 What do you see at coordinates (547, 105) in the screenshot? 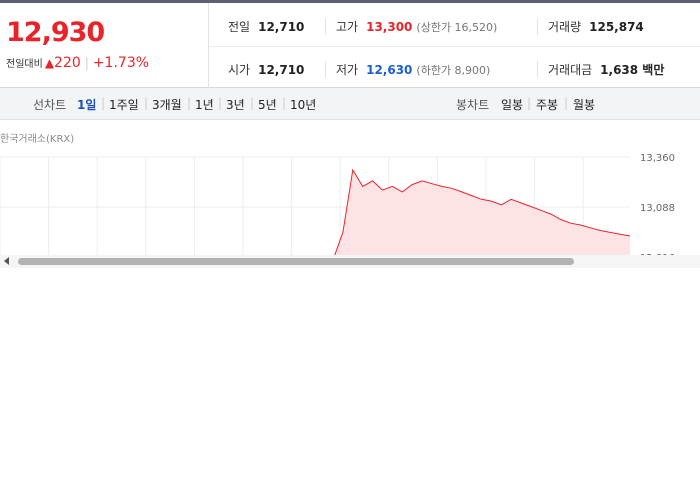
I see `candle-tab: 주봉` at bounding box center [547, 105].